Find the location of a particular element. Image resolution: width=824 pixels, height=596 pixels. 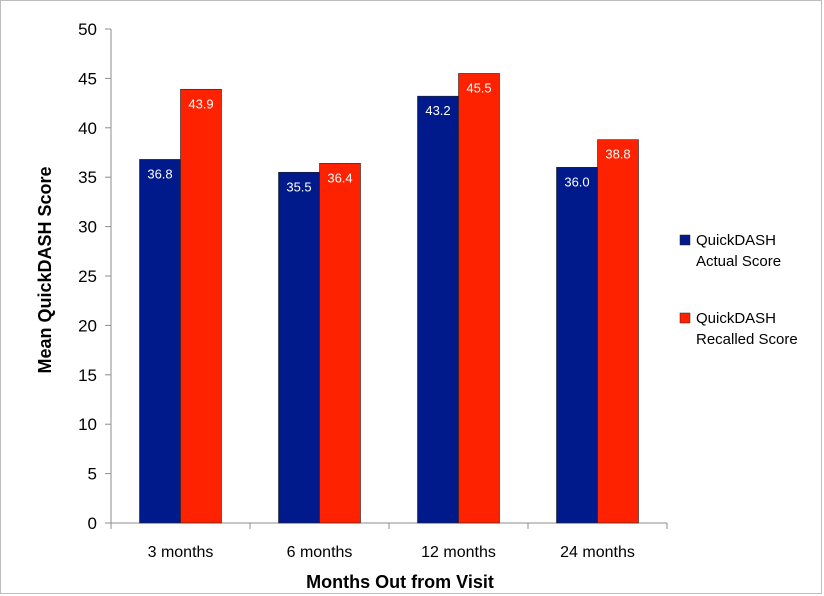

y-tick-label: 30 is located at coordinates (87, 227).